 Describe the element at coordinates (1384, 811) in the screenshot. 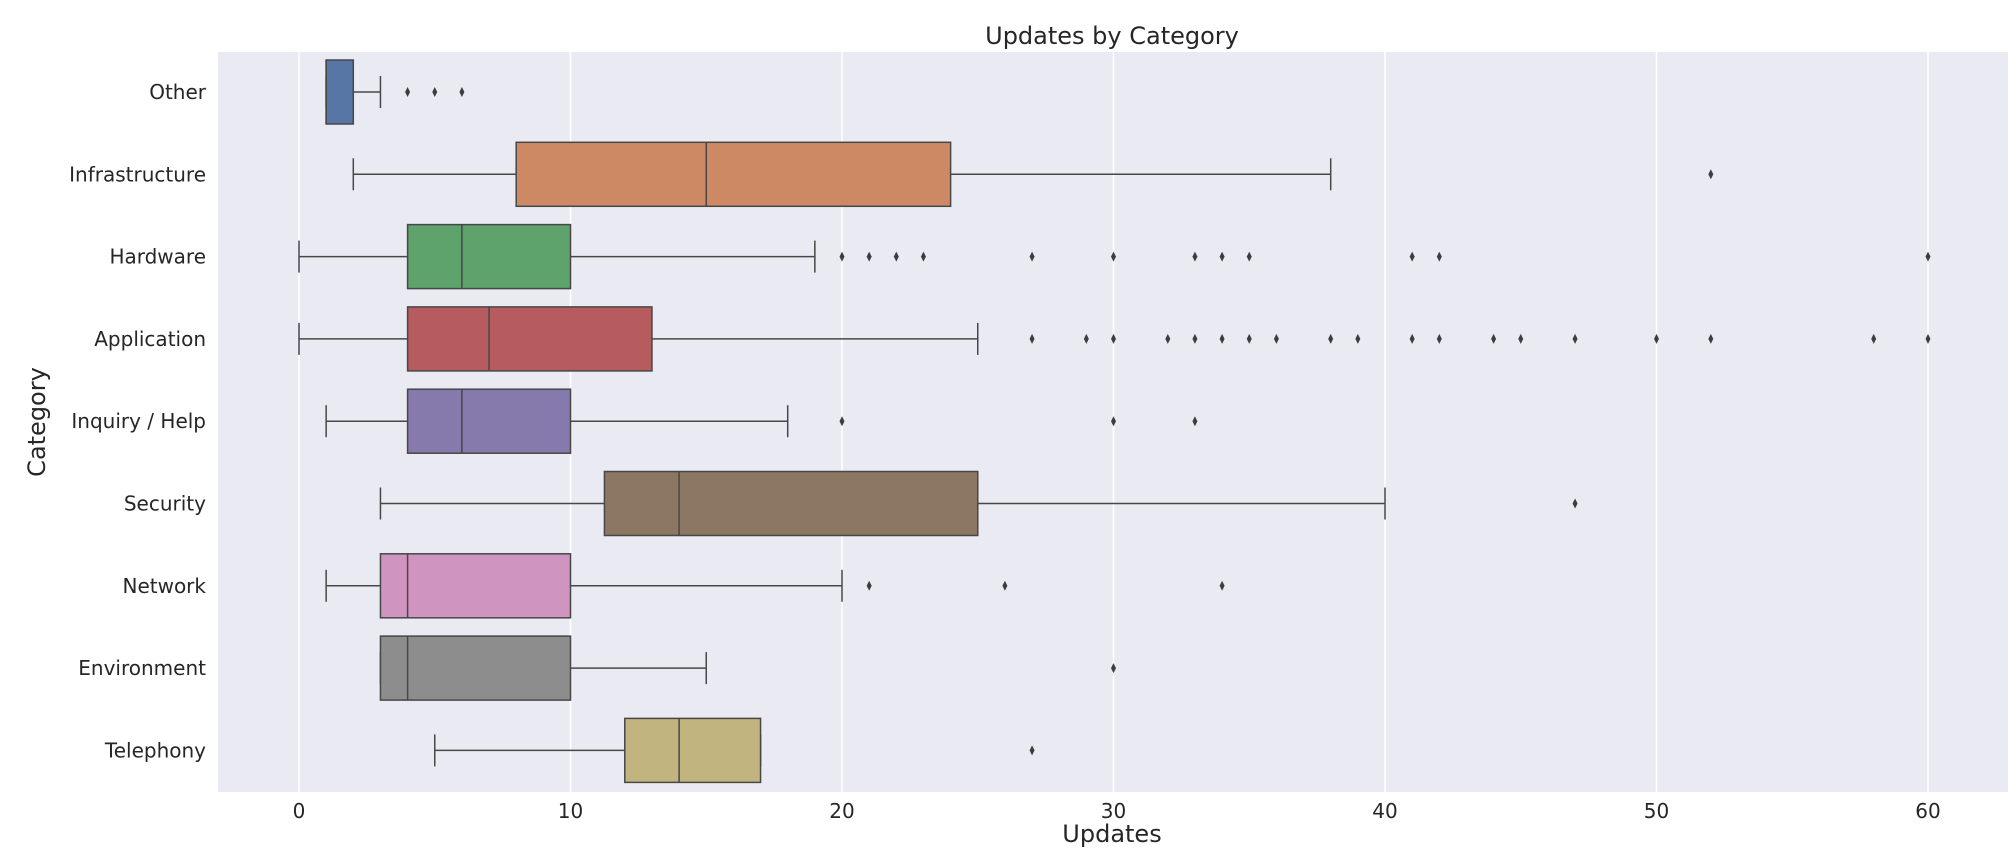

I see `x-tick-label: 40` at that location.